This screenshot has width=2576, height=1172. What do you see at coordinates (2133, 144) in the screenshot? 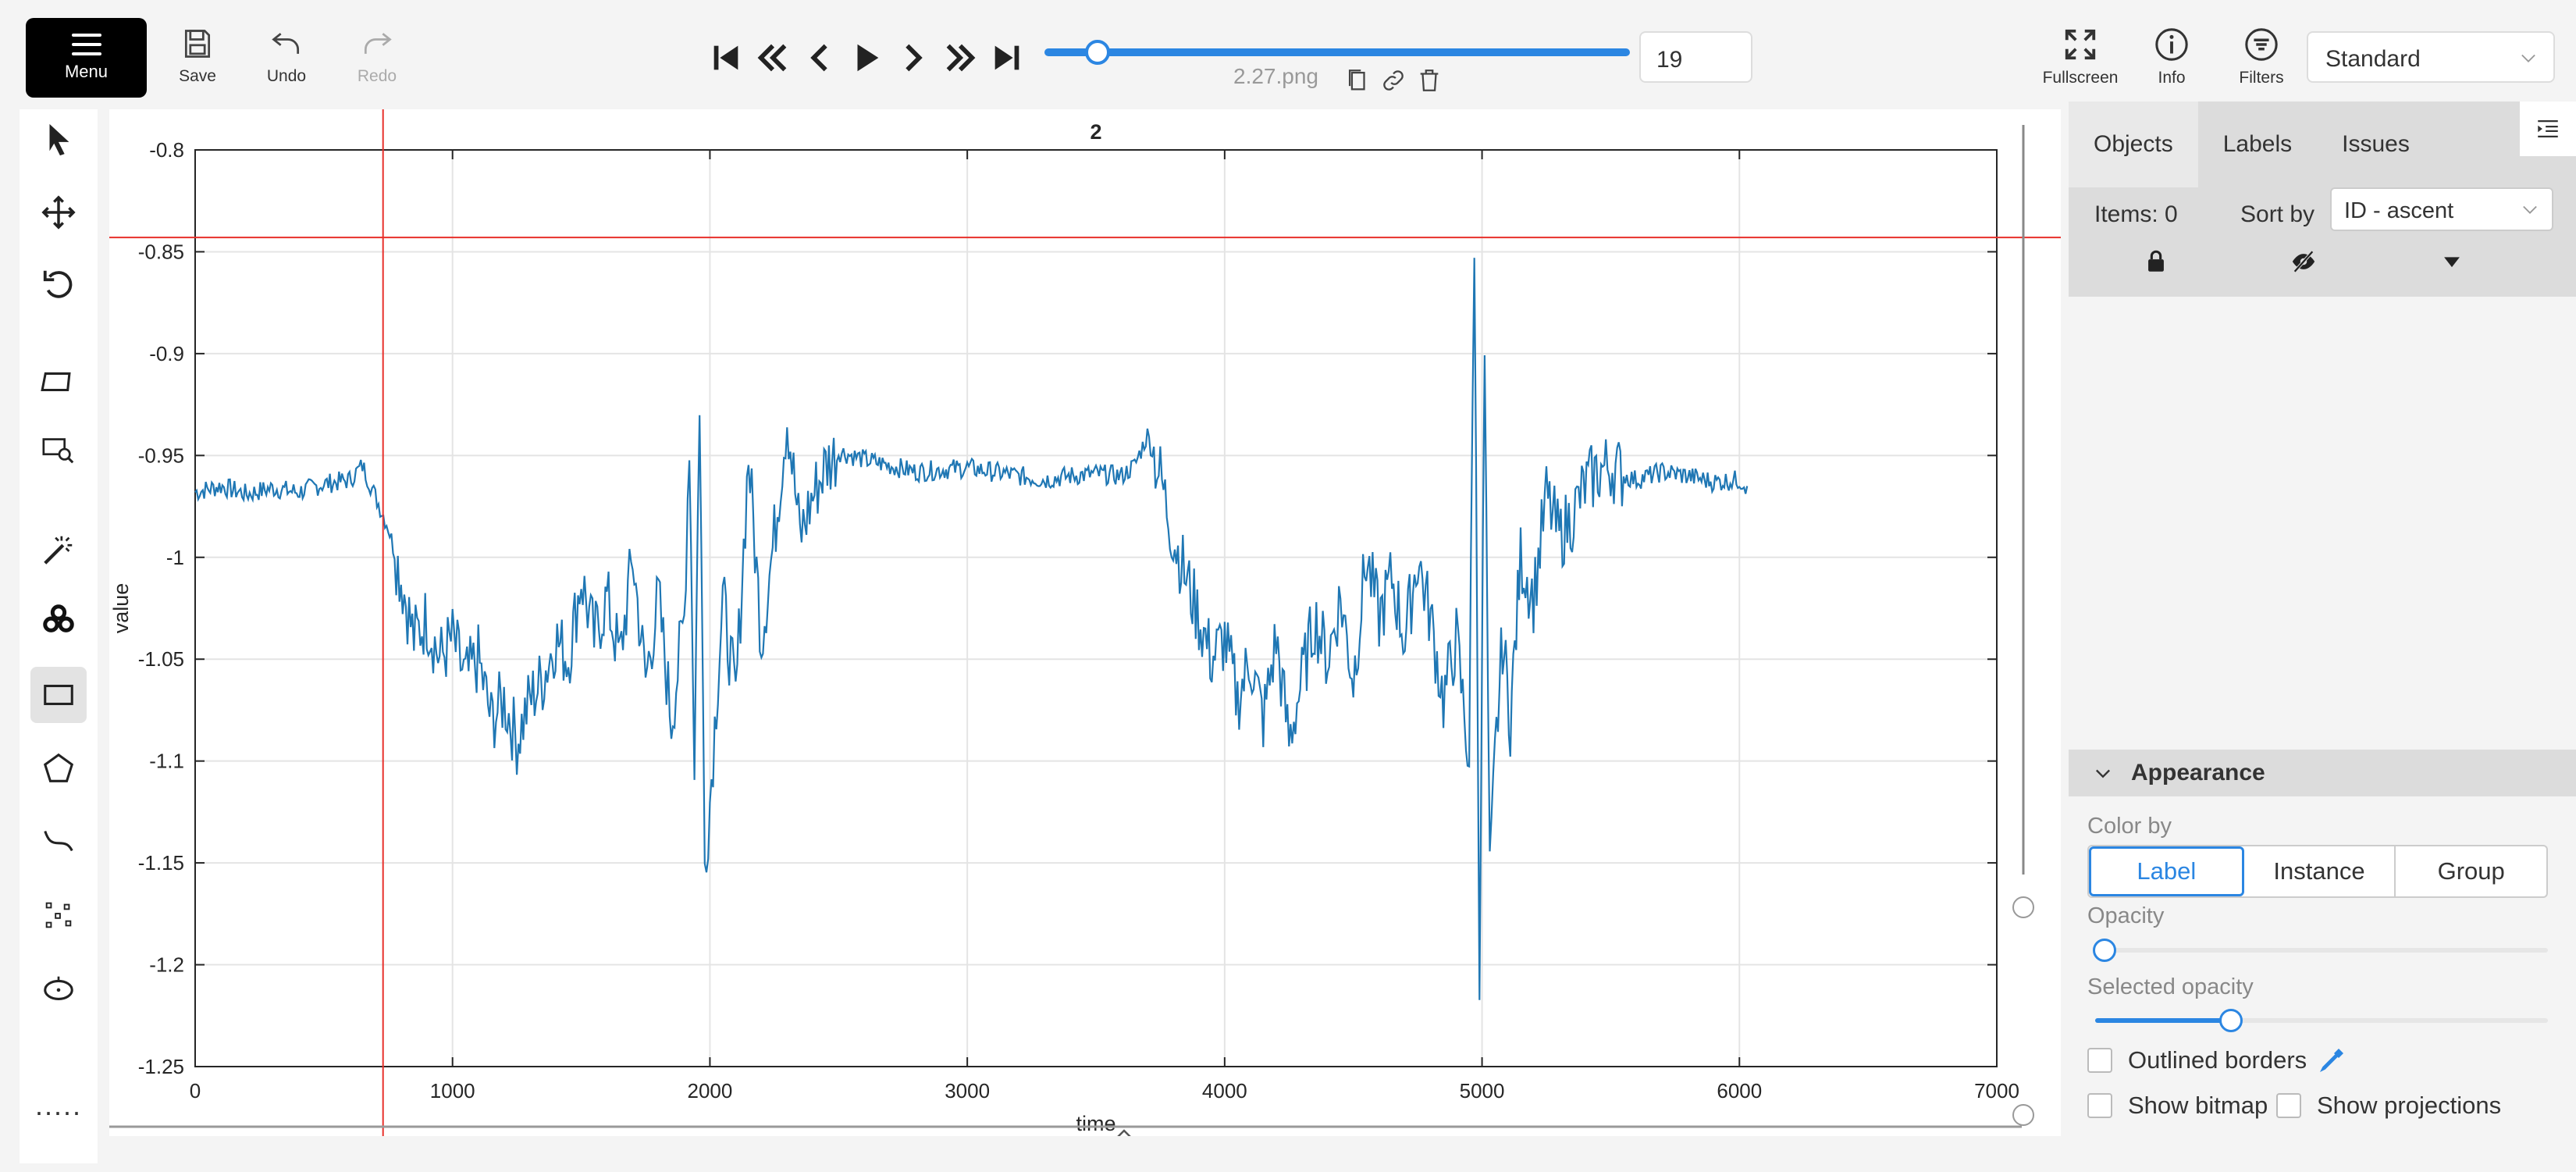
I see `tab-objects: Objects` at bounding box center [2133, 144].